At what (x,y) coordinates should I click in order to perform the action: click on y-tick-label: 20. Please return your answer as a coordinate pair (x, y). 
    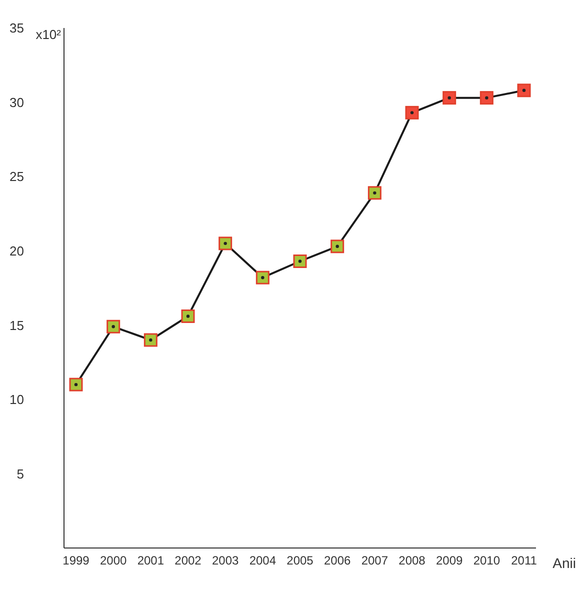
    Looking at the image, I should click on (17, 250).